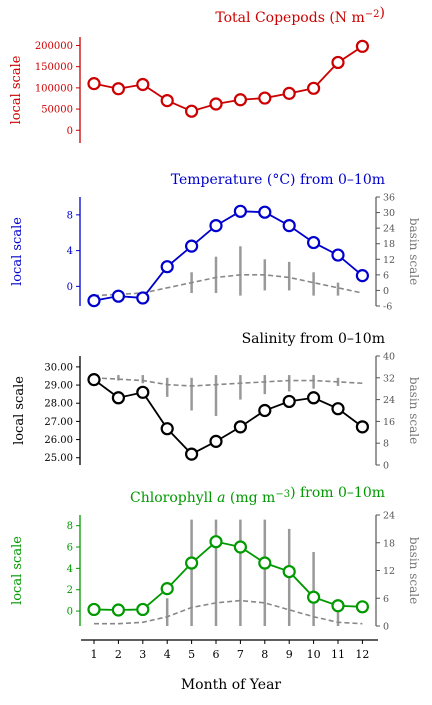  Describe the element at coordinates (70, 548) in the screenshot. I see `local-tick-label: 6` at that location.